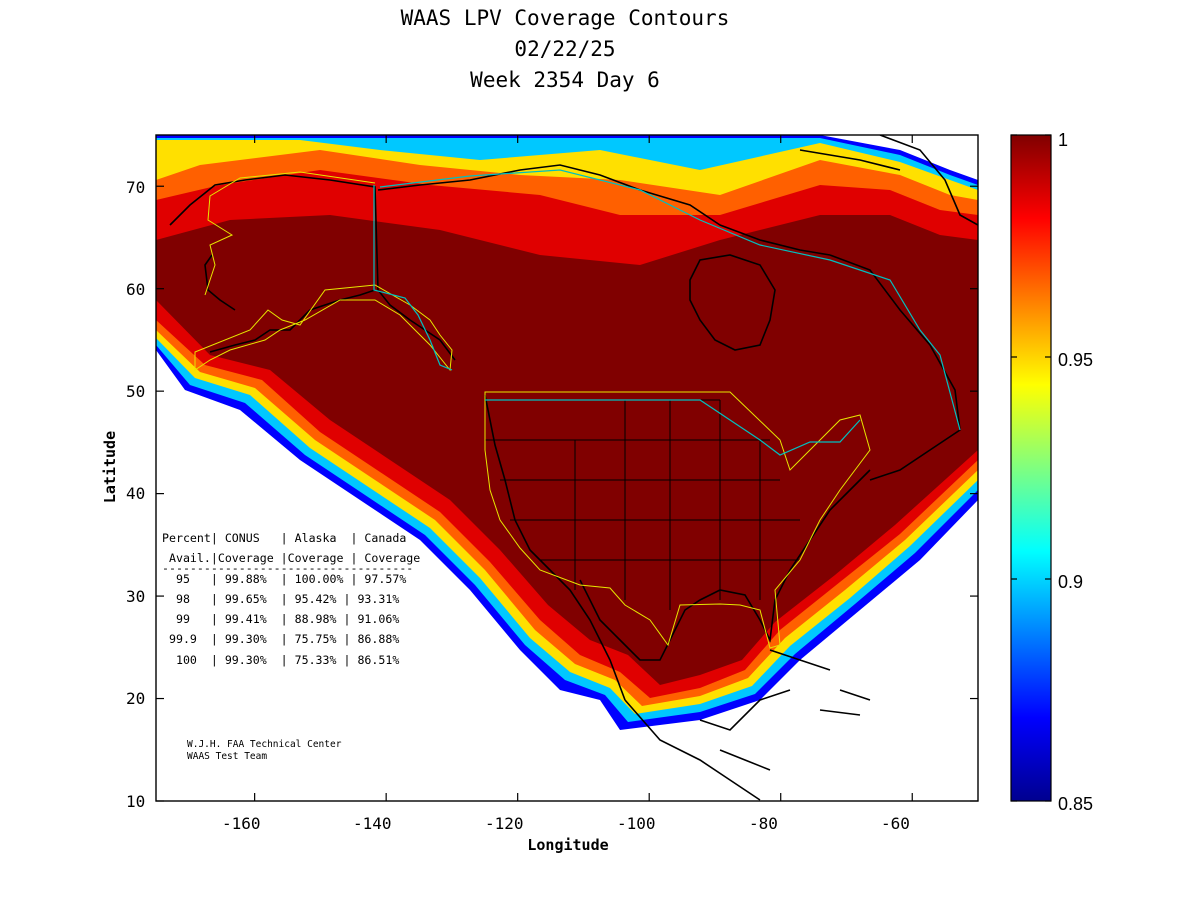 This screenshot has width=1200, height=900. What do you see at coordinates (1063, 140) in the screenshot?
I see `colorbar-tick-label: 1` at bounding box center [1063, 140].